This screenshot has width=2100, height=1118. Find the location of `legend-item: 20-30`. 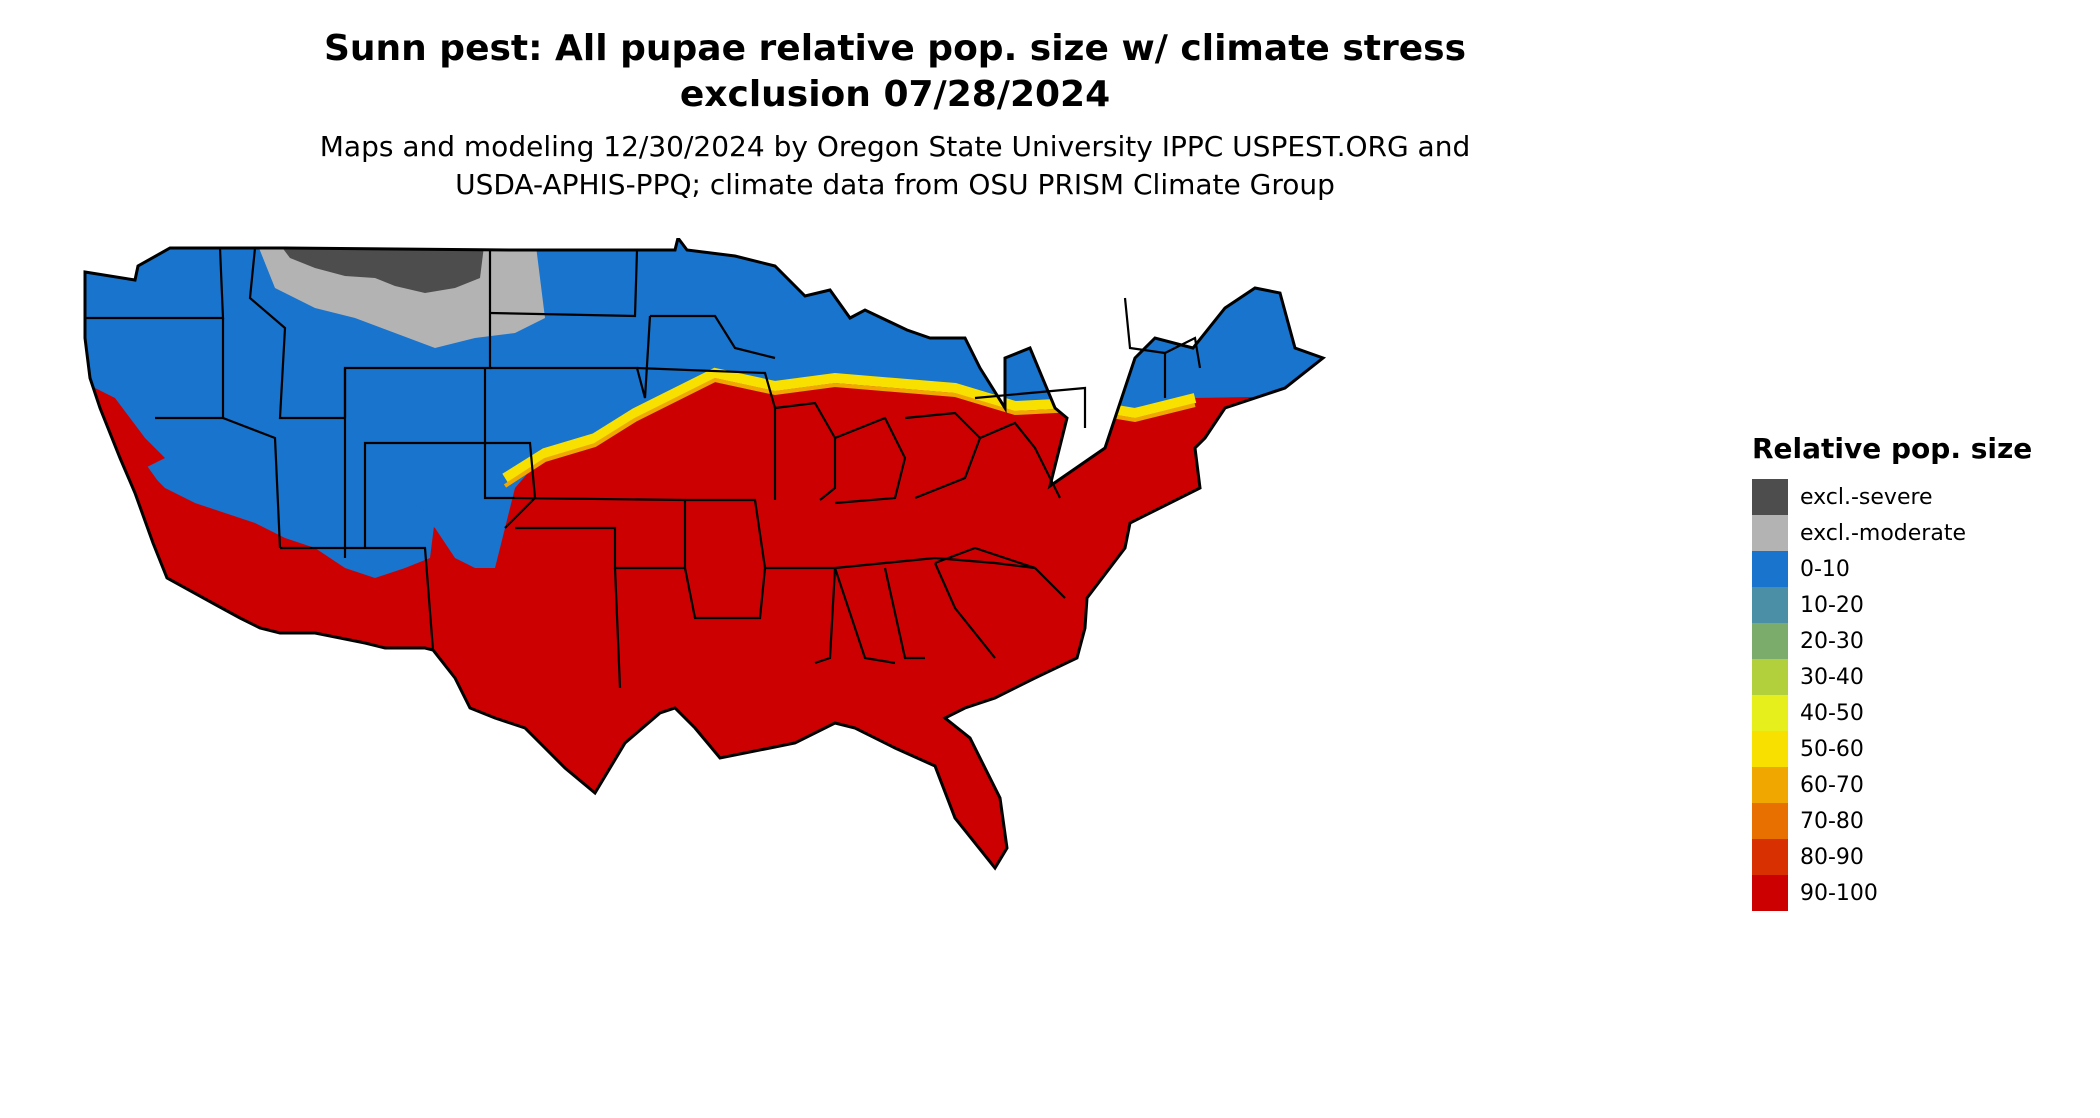

legend-item: 20-30 is located at coordinates (1892, 641).